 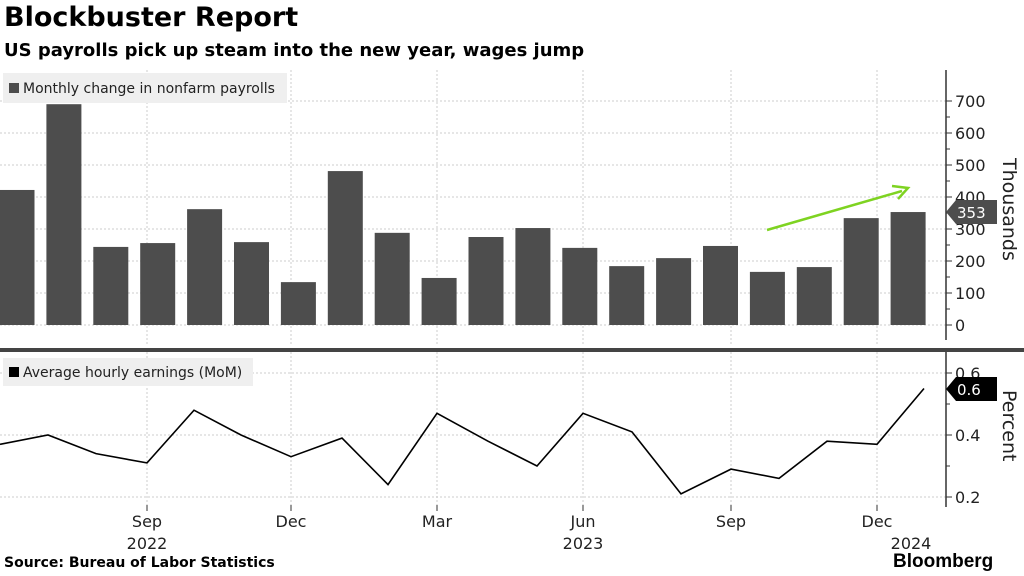 What do you see at coordinates (147, 543) in the screenshot?
I see `x-year-label: 2022` at bounding box center [147, 543].